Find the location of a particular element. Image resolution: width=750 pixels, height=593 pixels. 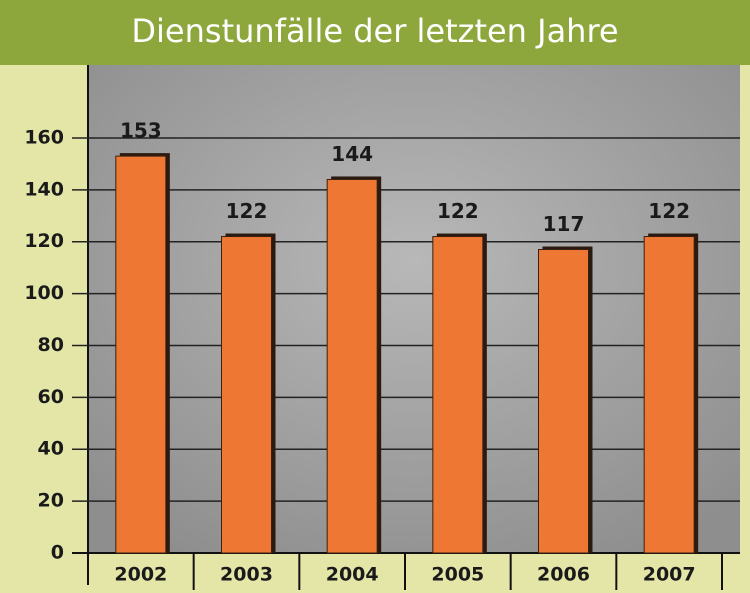

y-tick-label: 40 is located at coordinates (51, 449).